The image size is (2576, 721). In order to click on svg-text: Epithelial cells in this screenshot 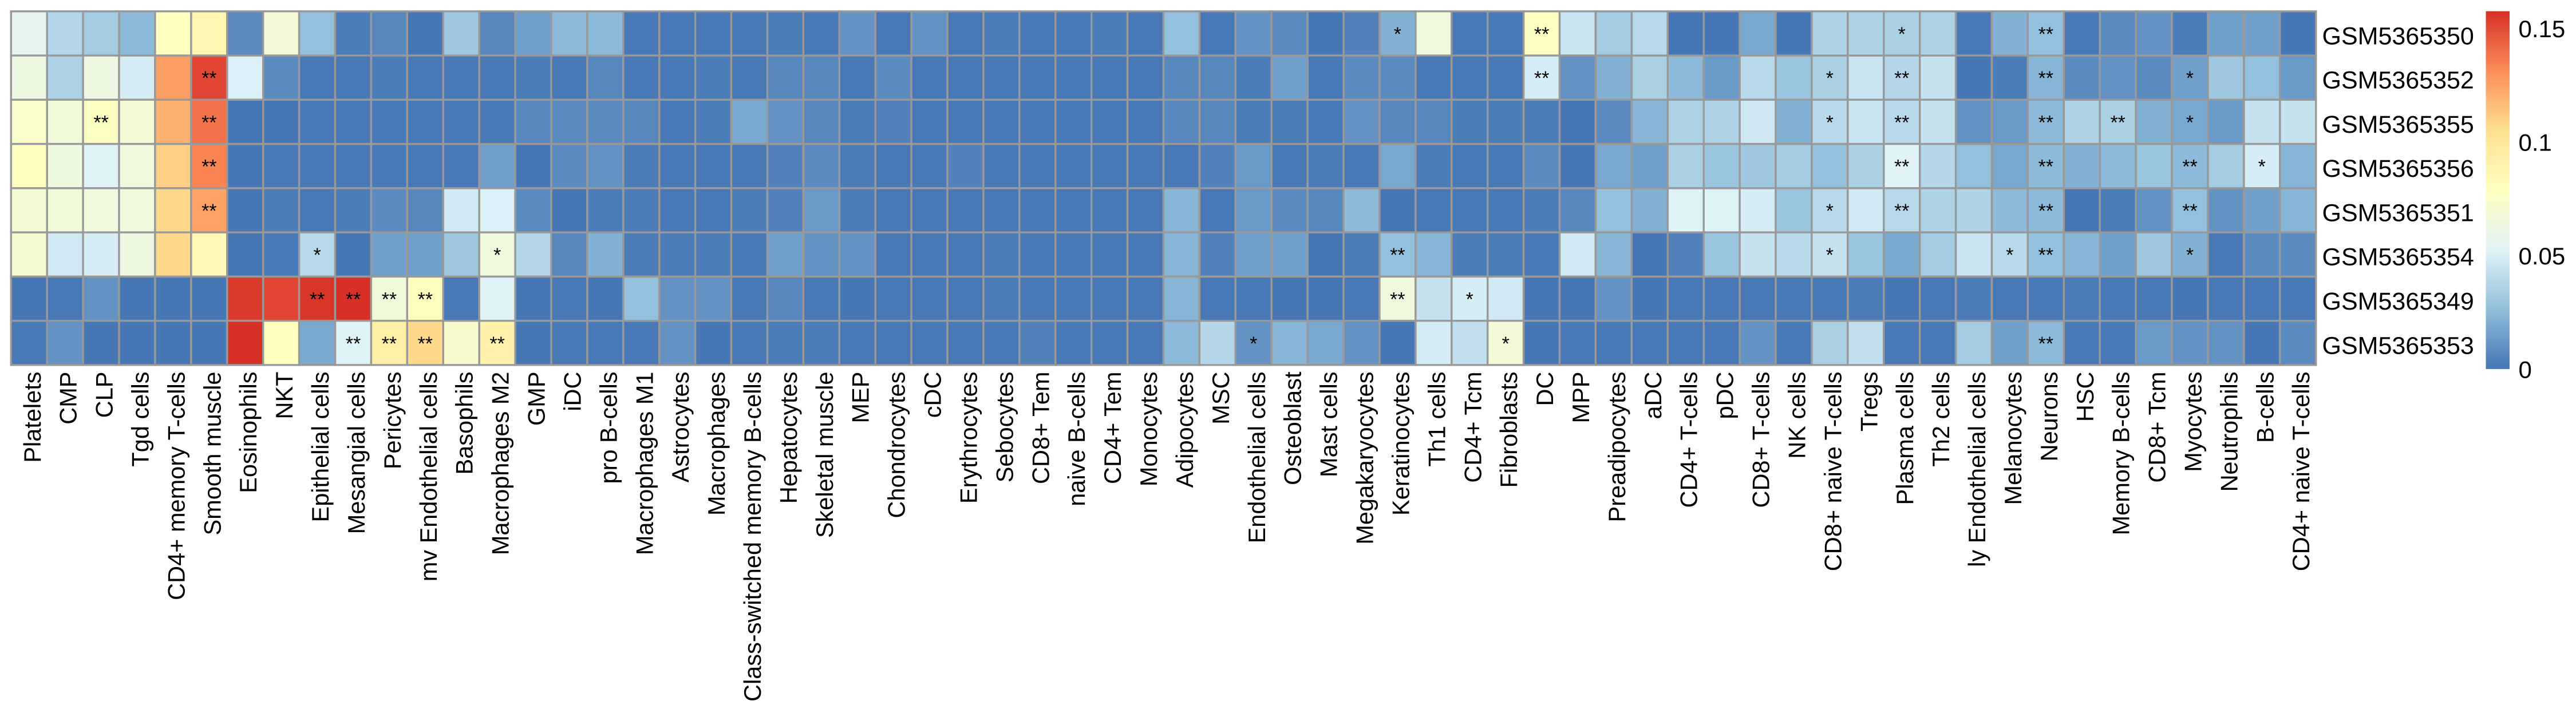, I will do `click(320, 447)`.